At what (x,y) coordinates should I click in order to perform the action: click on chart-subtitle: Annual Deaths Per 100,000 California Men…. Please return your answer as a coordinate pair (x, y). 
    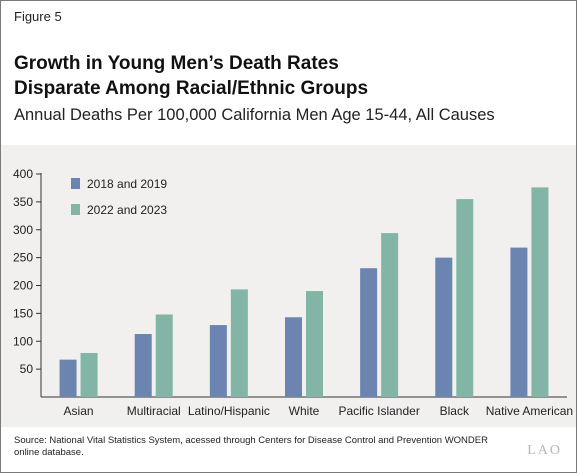
    Looking at the image, I should click on (254, 115).